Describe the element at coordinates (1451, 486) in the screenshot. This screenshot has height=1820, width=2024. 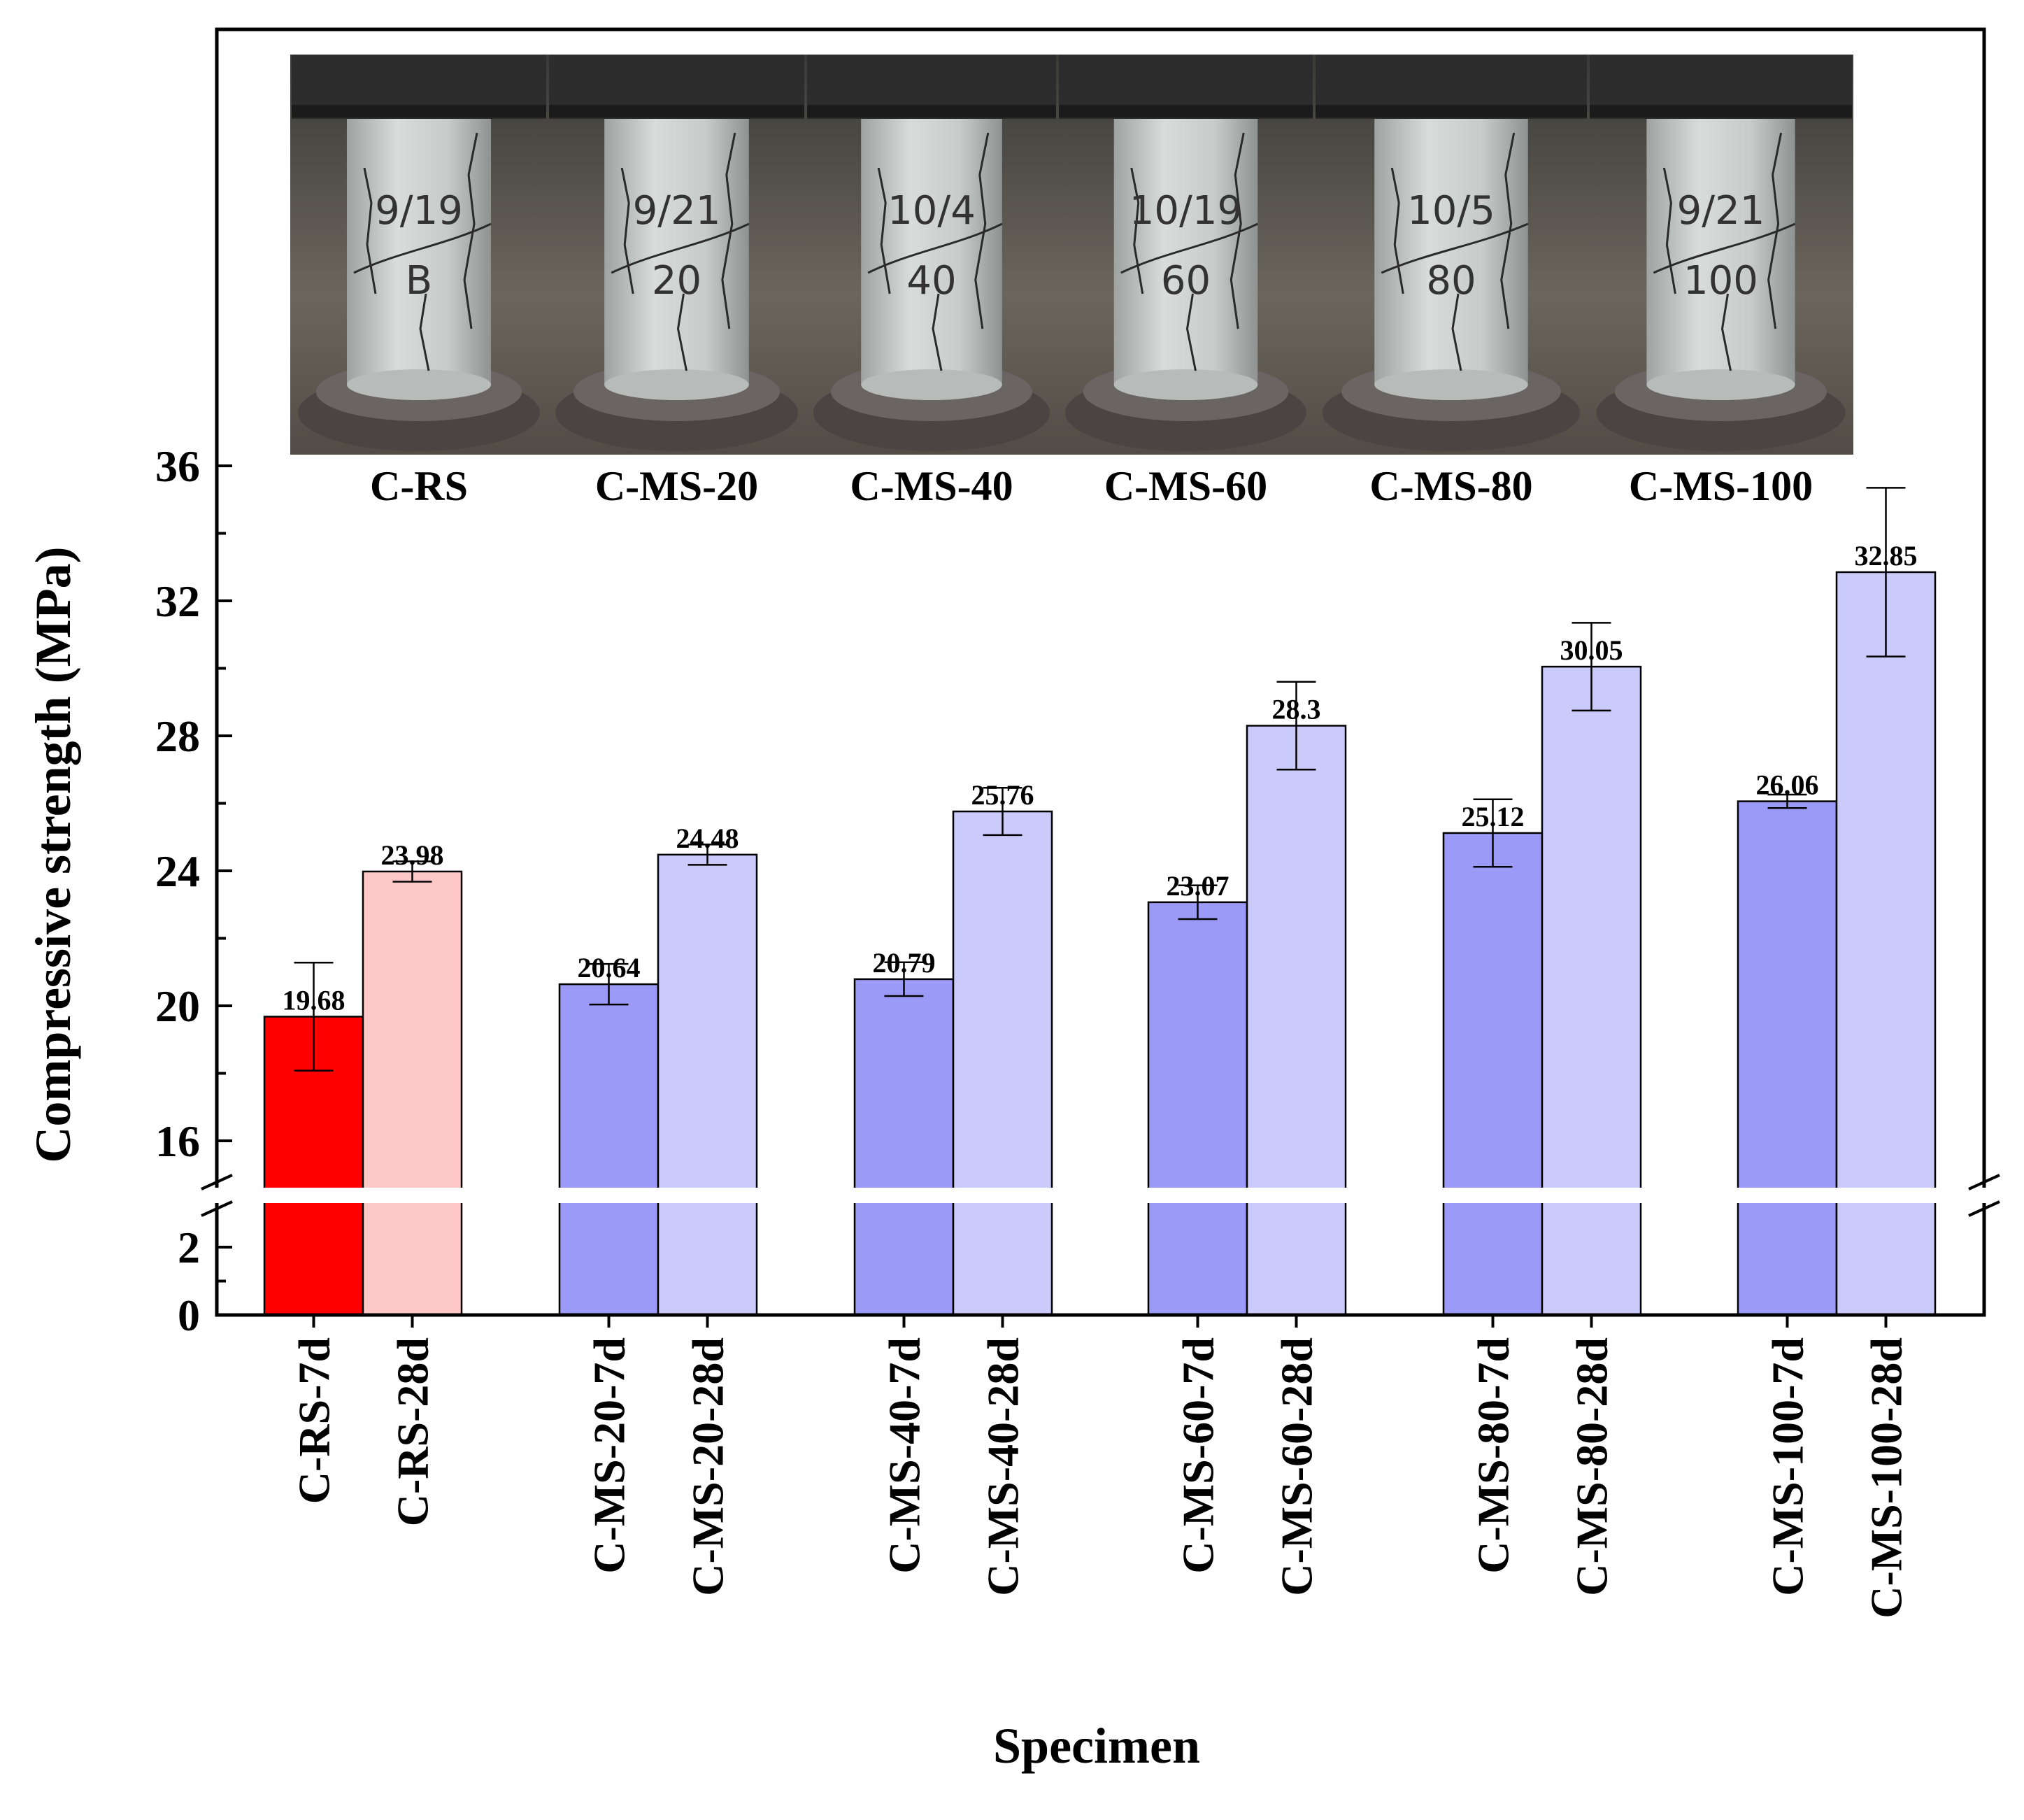
I see `photo-label: C-MS-80` at that location.